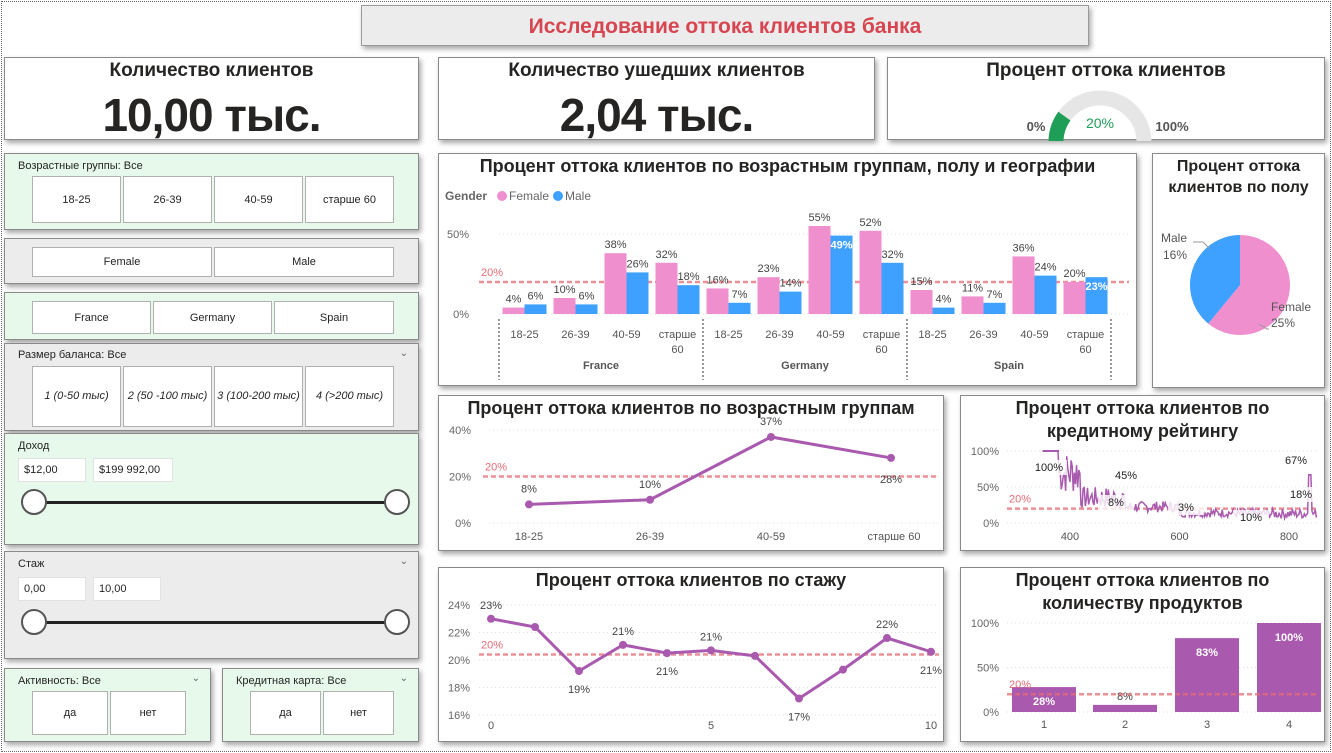 The width and height of the screenshot is (1332, 753). Describe the element at coordinates (1108, 115) in the screenshot. I see `churn-gauge: 0% 20% 100%` at that location.